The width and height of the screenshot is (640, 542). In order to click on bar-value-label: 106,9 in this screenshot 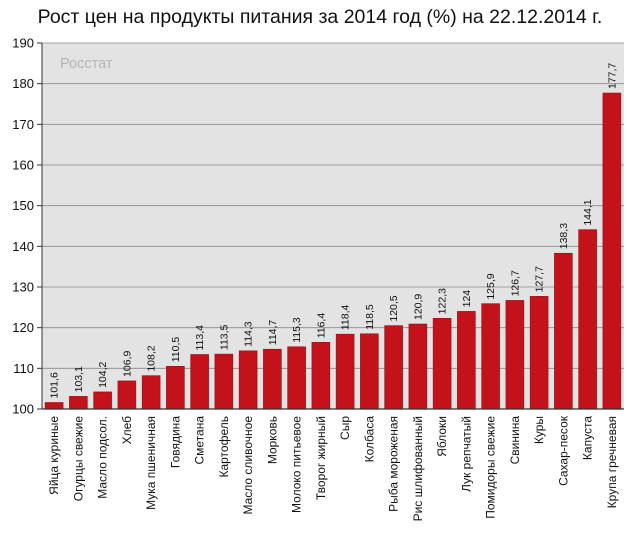, I will do `click(127, 364)`.